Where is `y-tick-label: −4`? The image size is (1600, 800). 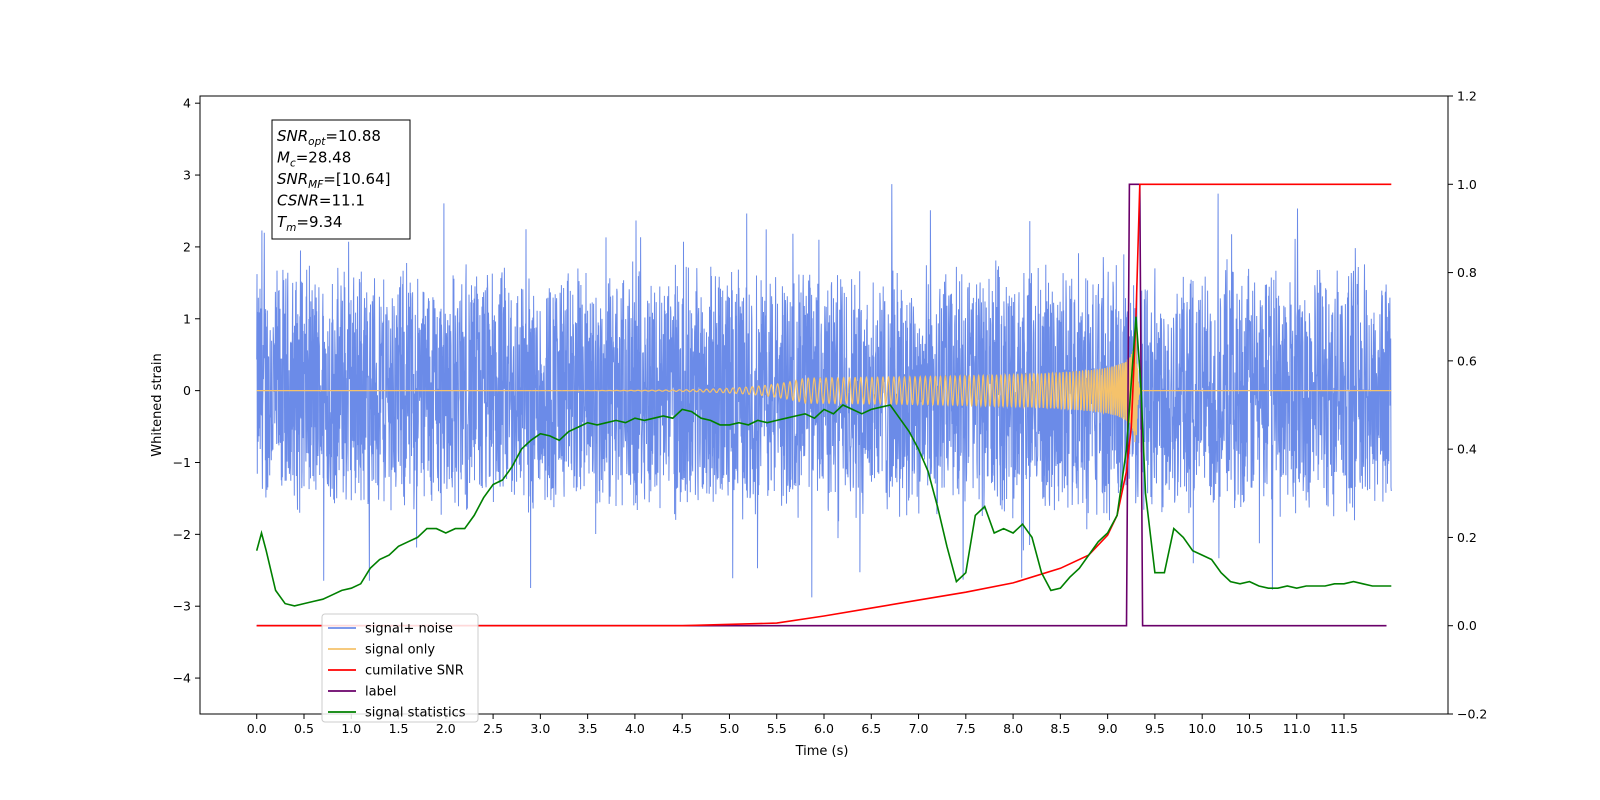
y-tick-label: −4 is located at coordinates (182, 678).